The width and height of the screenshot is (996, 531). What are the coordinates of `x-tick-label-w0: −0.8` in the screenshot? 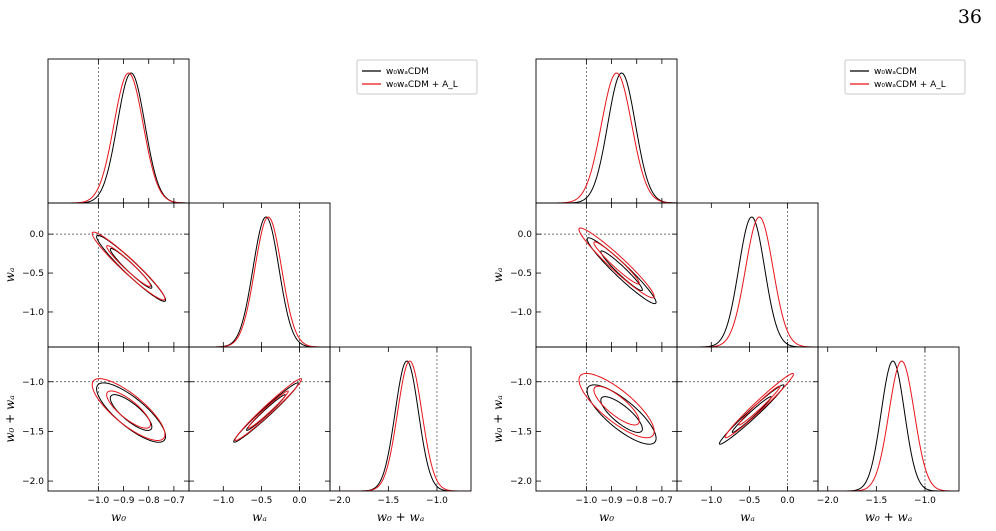 It's located at (149, 501).